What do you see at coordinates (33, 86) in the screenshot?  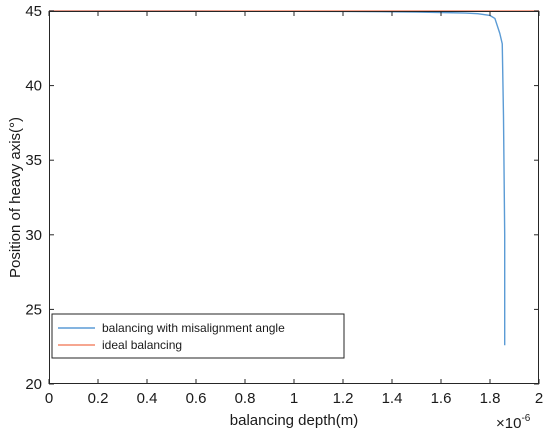 I see `y-tick-label: 40` at bounding box center [33, 86].